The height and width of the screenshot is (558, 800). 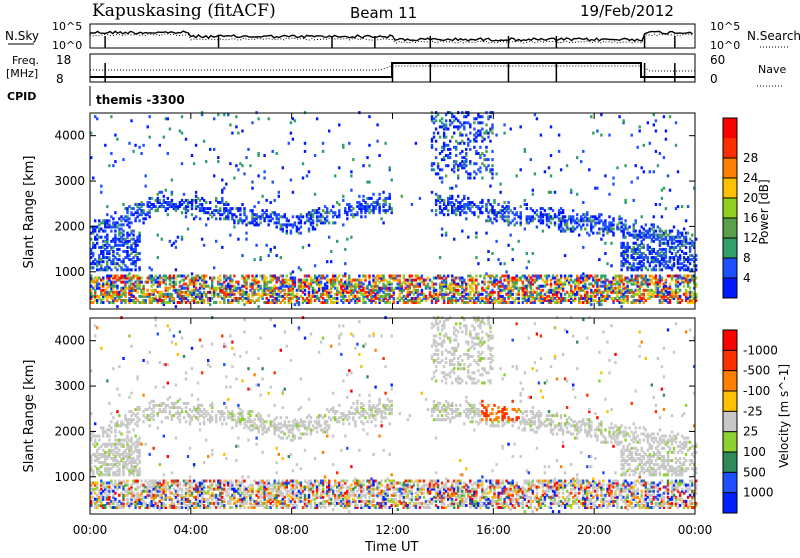 I want to click on noise-left-label: N.Sky, so click(x=22, y=36).